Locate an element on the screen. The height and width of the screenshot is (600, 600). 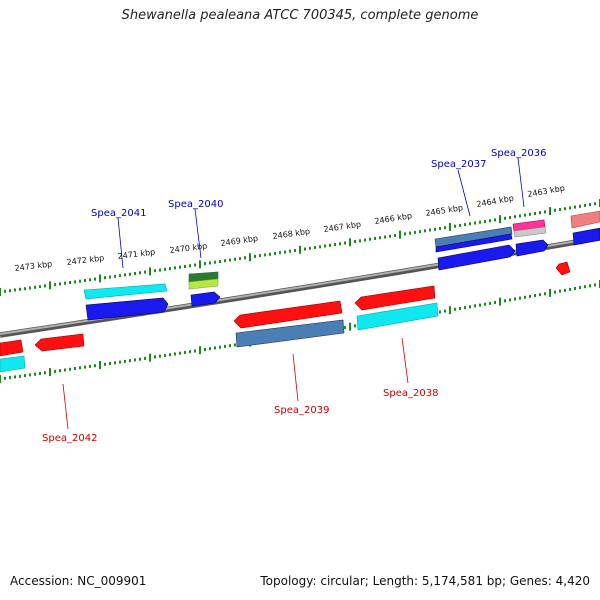
gene-label-spea-2038: Spea_2038 is located at coordinates (410, 393).